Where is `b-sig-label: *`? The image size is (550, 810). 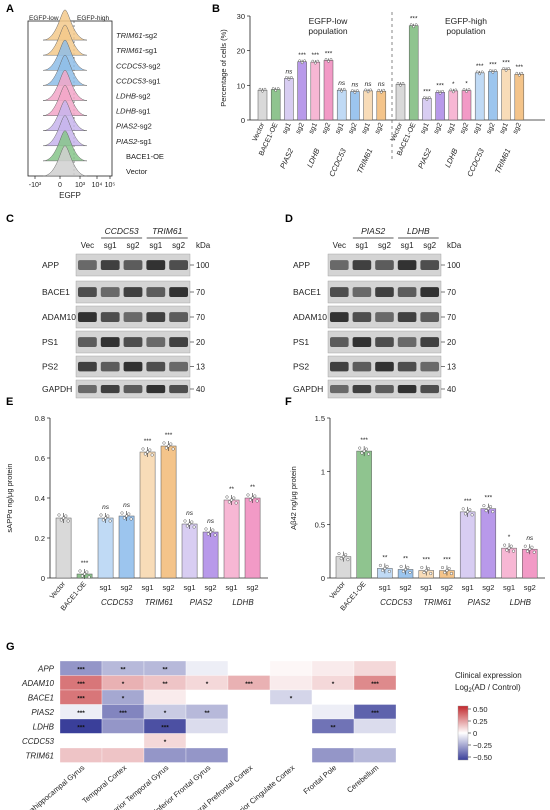
b-sig-label: * is located at coordinates (453, 84).